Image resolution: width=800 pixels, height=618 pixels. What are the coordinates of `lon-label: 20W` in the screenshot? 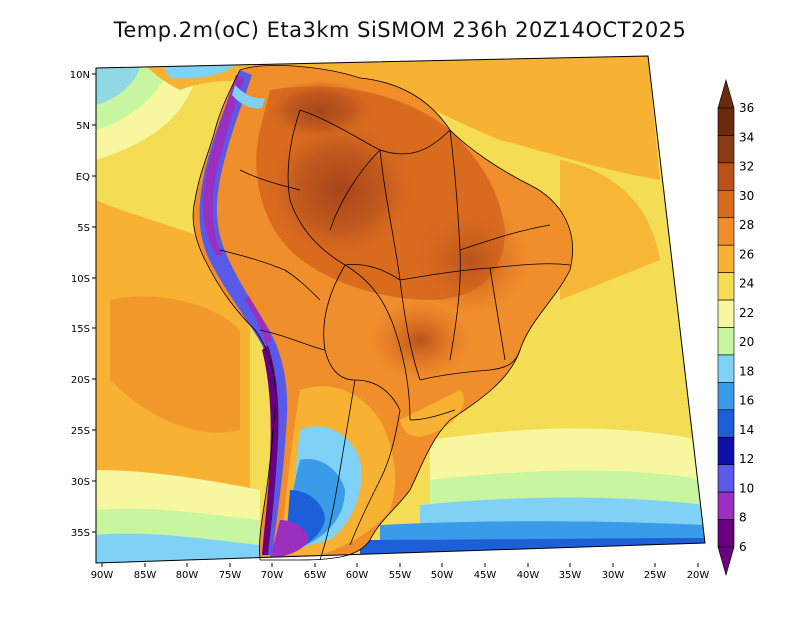 It's located at (698, 575).